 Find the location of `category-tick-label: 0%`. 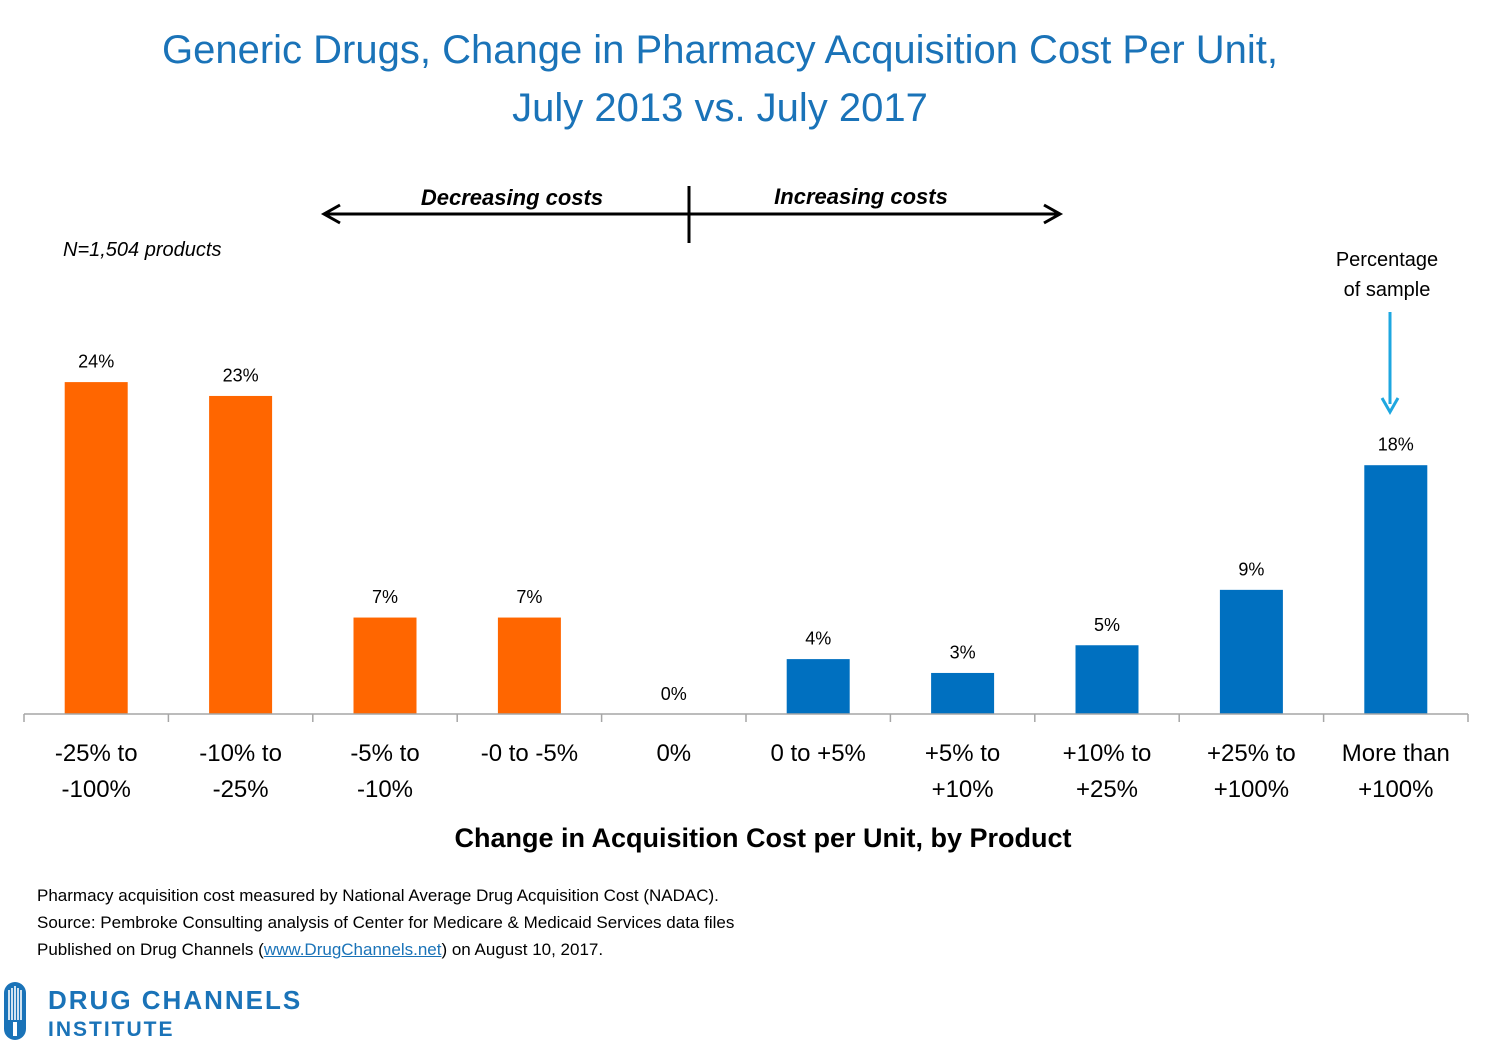

category-tick-label: 0% is located at coordinates (673, 753).